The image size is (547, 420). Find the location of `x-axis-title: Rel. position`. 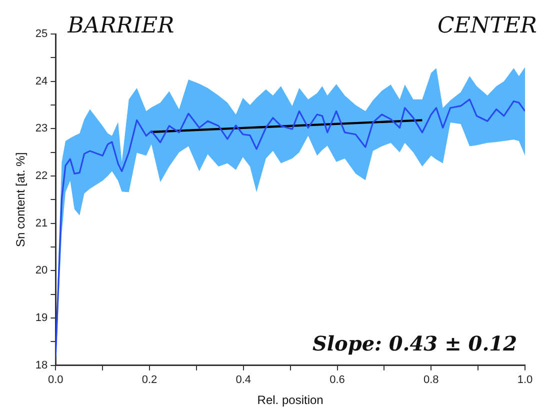

x-axis-title: Rel. position is located at coordinates (290, 400).